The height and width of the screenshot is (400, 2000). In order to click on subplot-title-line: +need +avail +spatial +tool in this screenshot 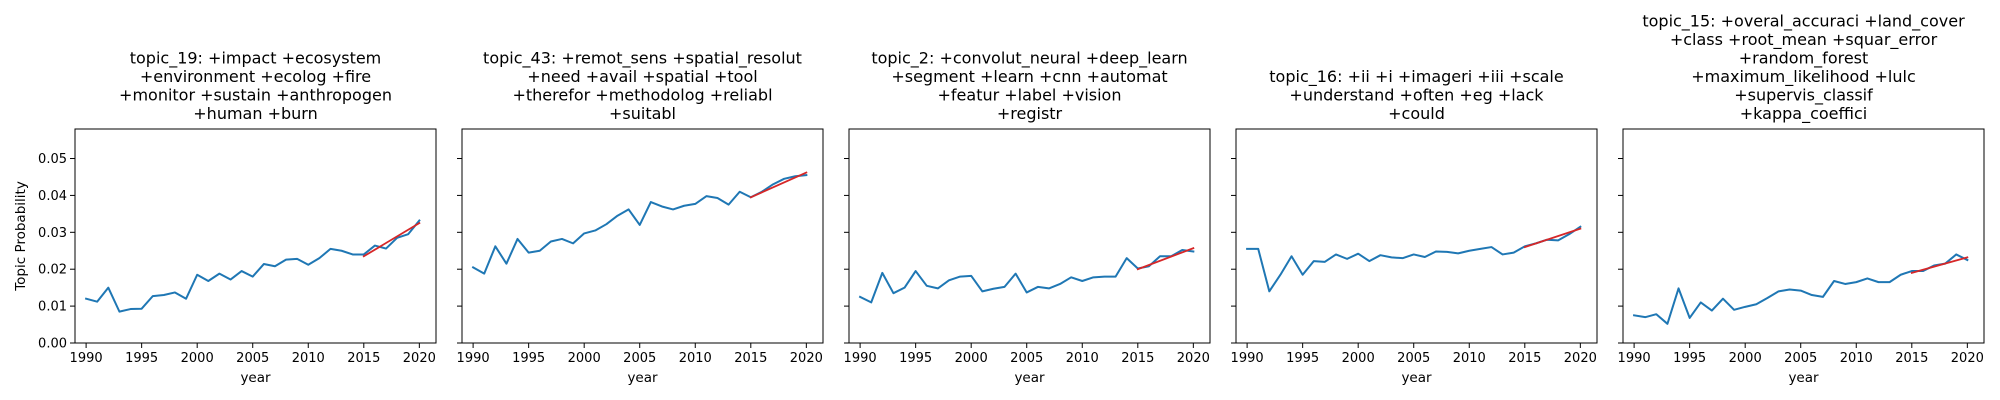, I will do `click(642, 76)`.